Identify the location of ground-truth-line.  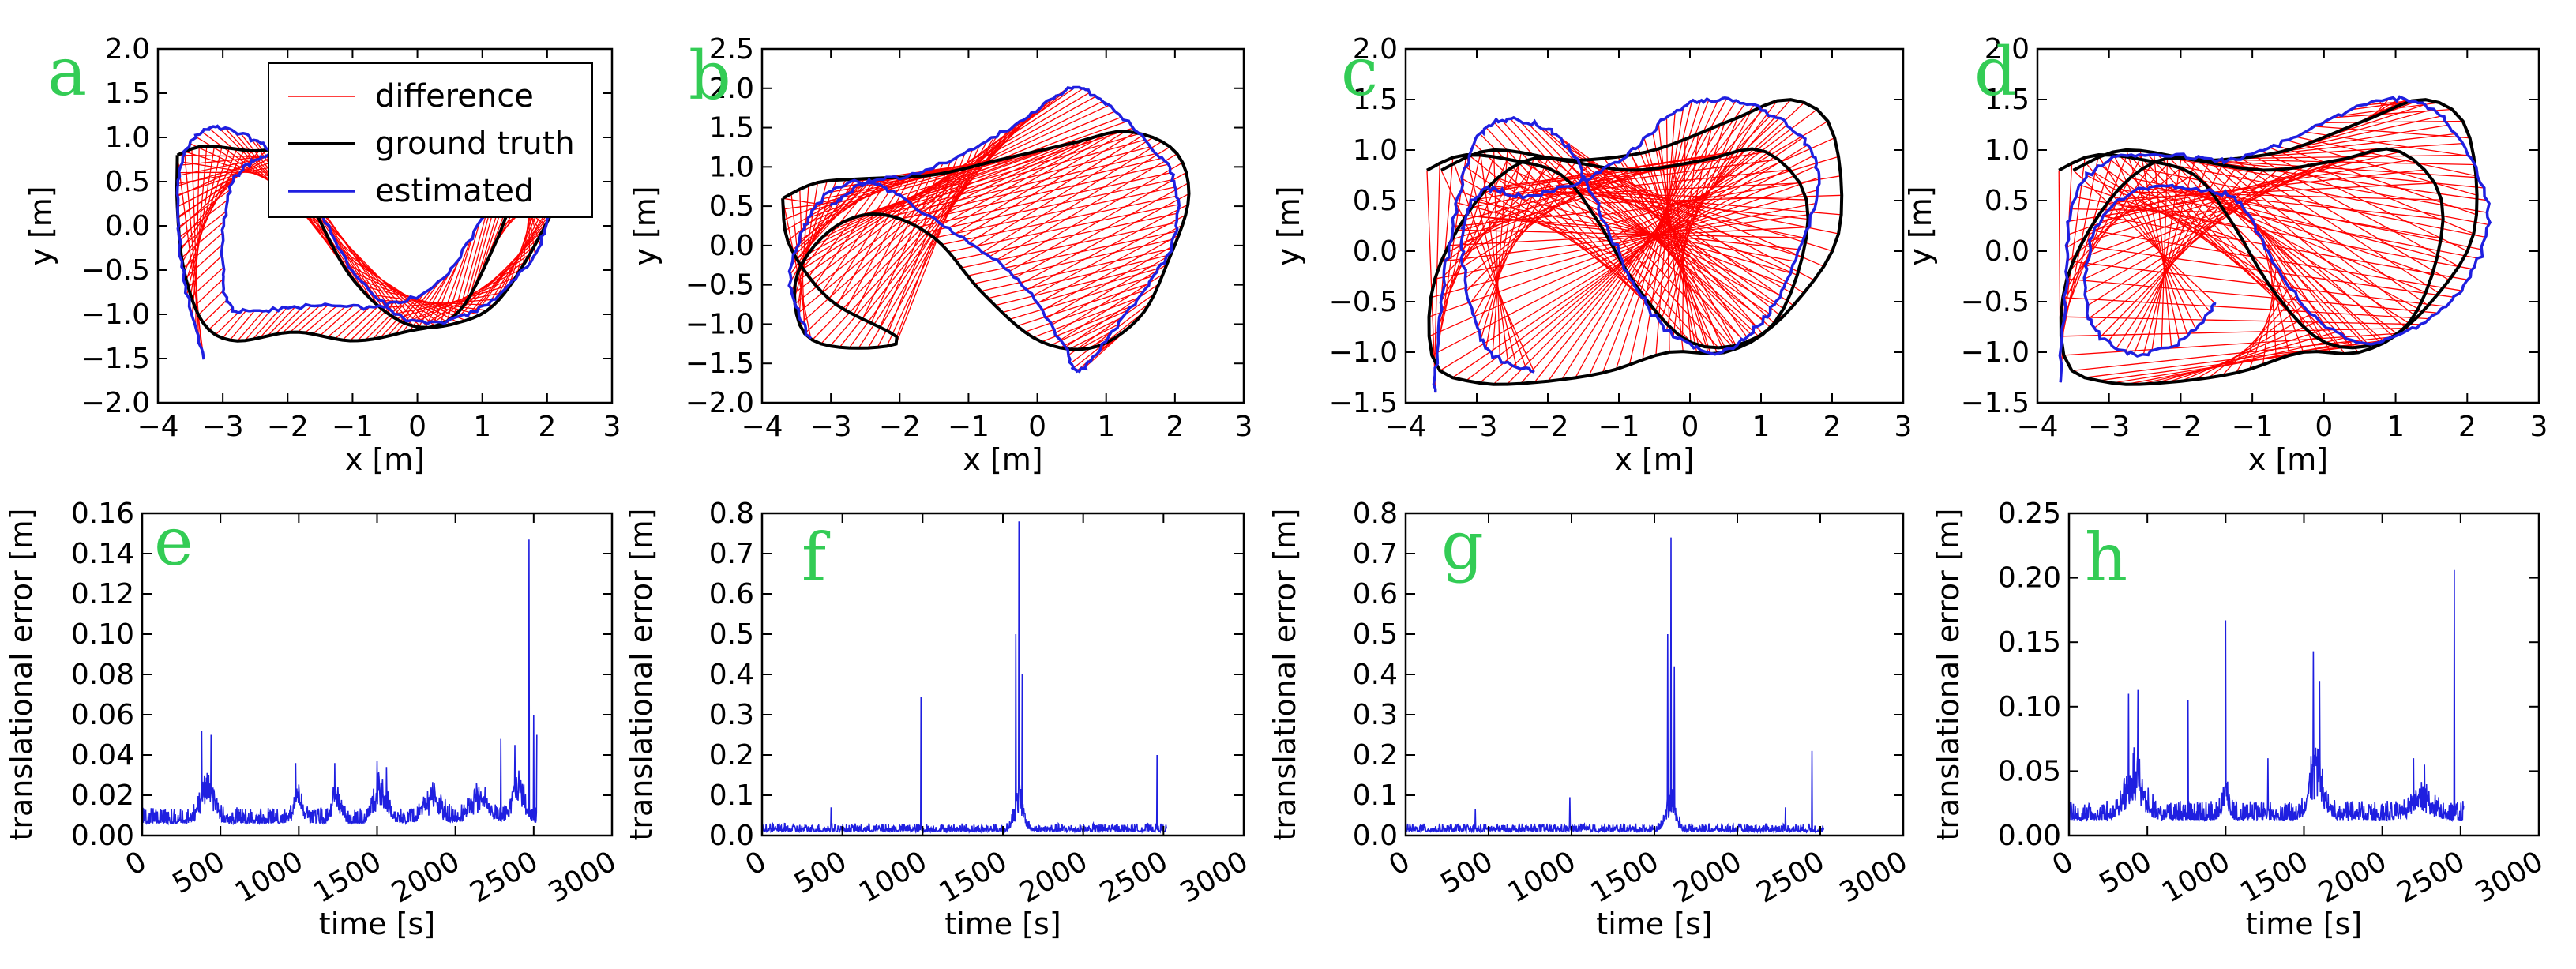
(2268, 242).